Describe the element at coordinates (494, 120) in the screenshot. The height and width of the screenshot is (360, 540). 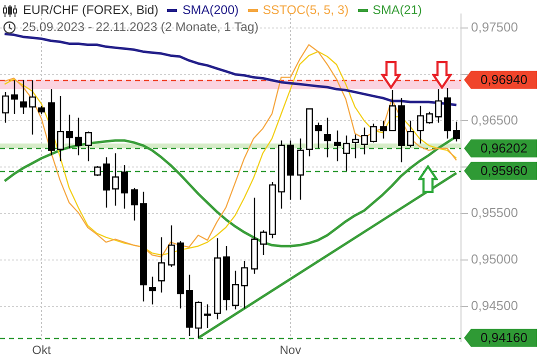
I see `y-tick-label: 0,96500` at that location.